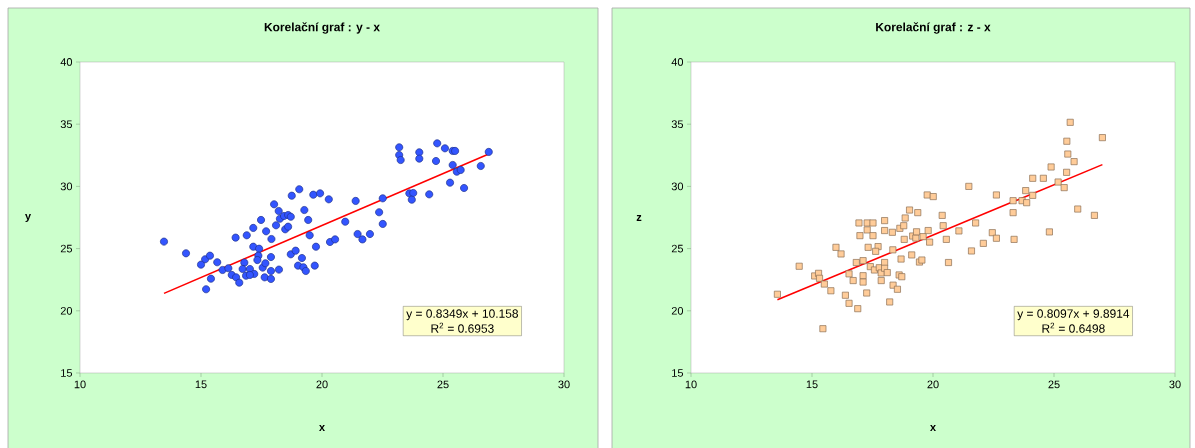 The image size is (1195, 448). What do you see at coordinates (933, 28) in the screenshot?
I see `chart-title: Korelační graf : z - x` at bounding box center [933, 28].